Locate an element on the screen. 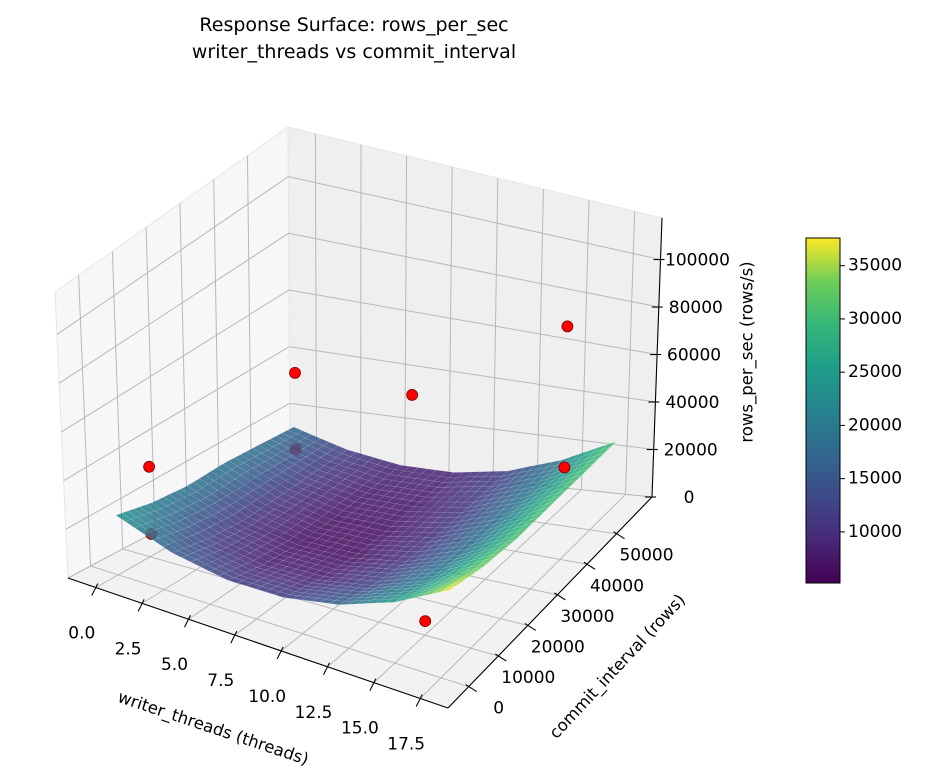 Image resolution: width=935 pixels, height=769 pixels. z-tick-label: 0 is located at coordinates (689, 498).